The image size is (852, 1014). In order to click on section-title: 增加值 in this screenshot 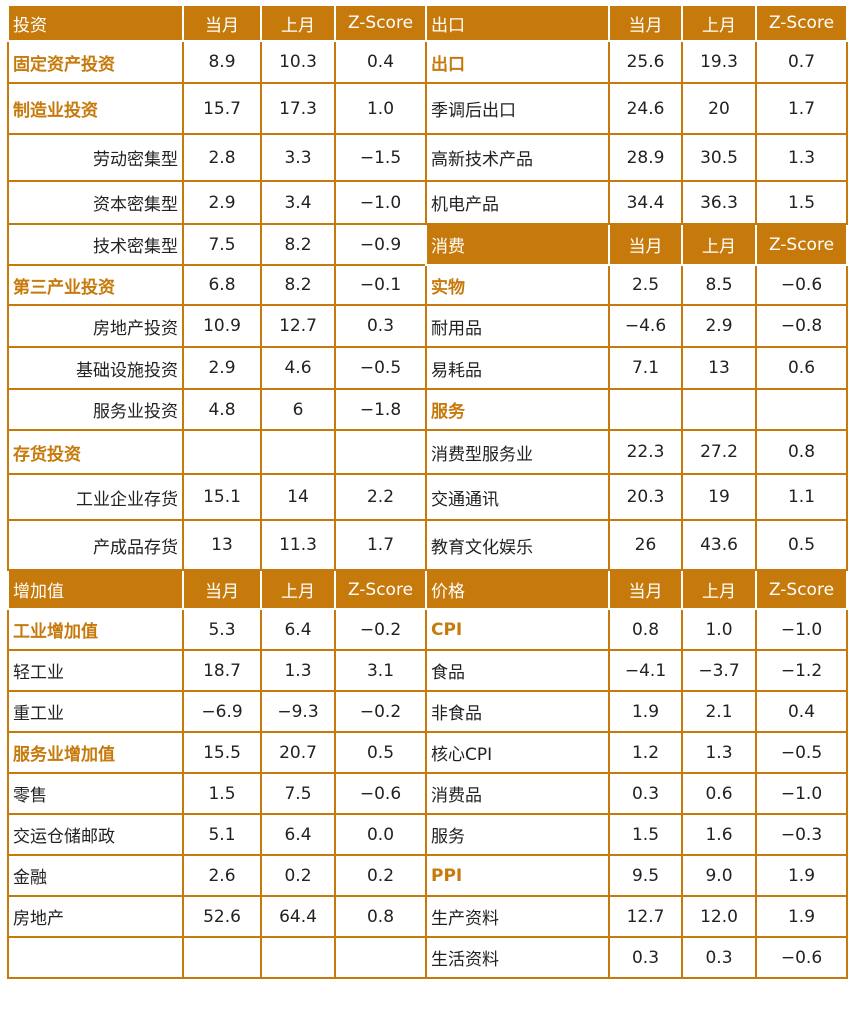, I will do `click(95, 589)`.